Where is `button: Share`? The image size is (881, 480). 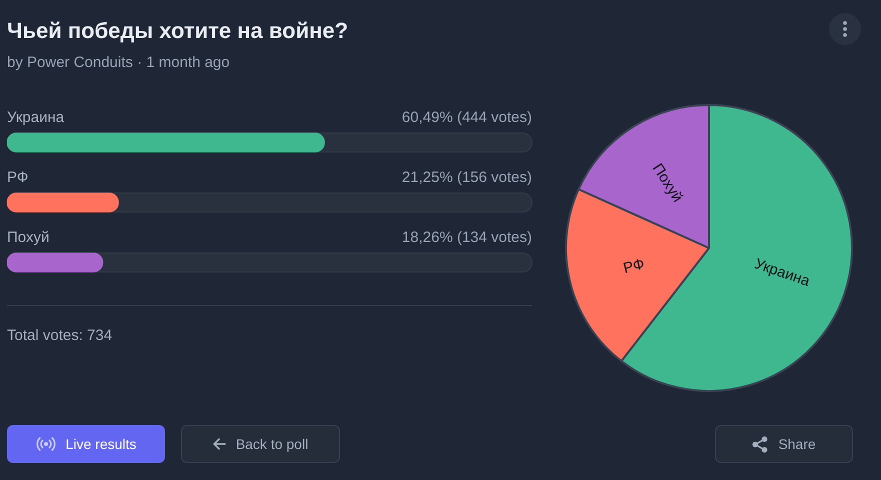
button: Share is located at coordinates (784, 444).